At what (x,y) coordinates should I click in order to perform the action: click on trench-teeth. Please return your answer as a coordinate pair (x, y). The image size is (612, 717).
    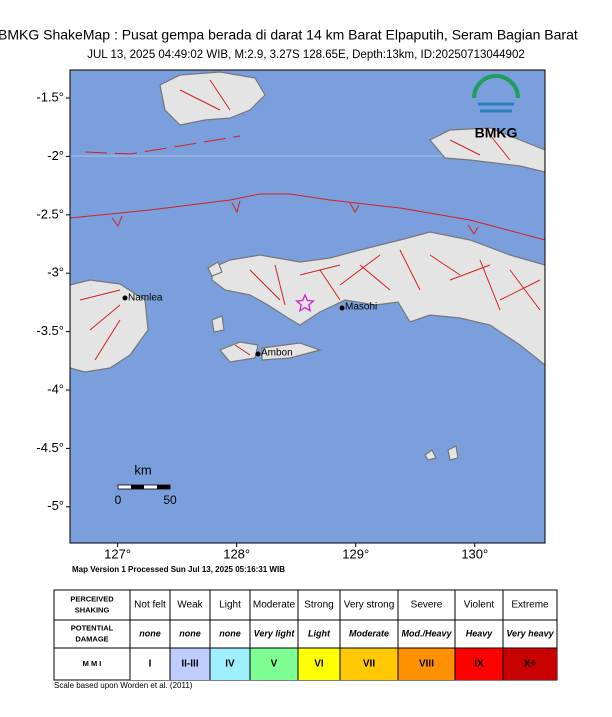
    Looking at the image, I should click on (295, 217).